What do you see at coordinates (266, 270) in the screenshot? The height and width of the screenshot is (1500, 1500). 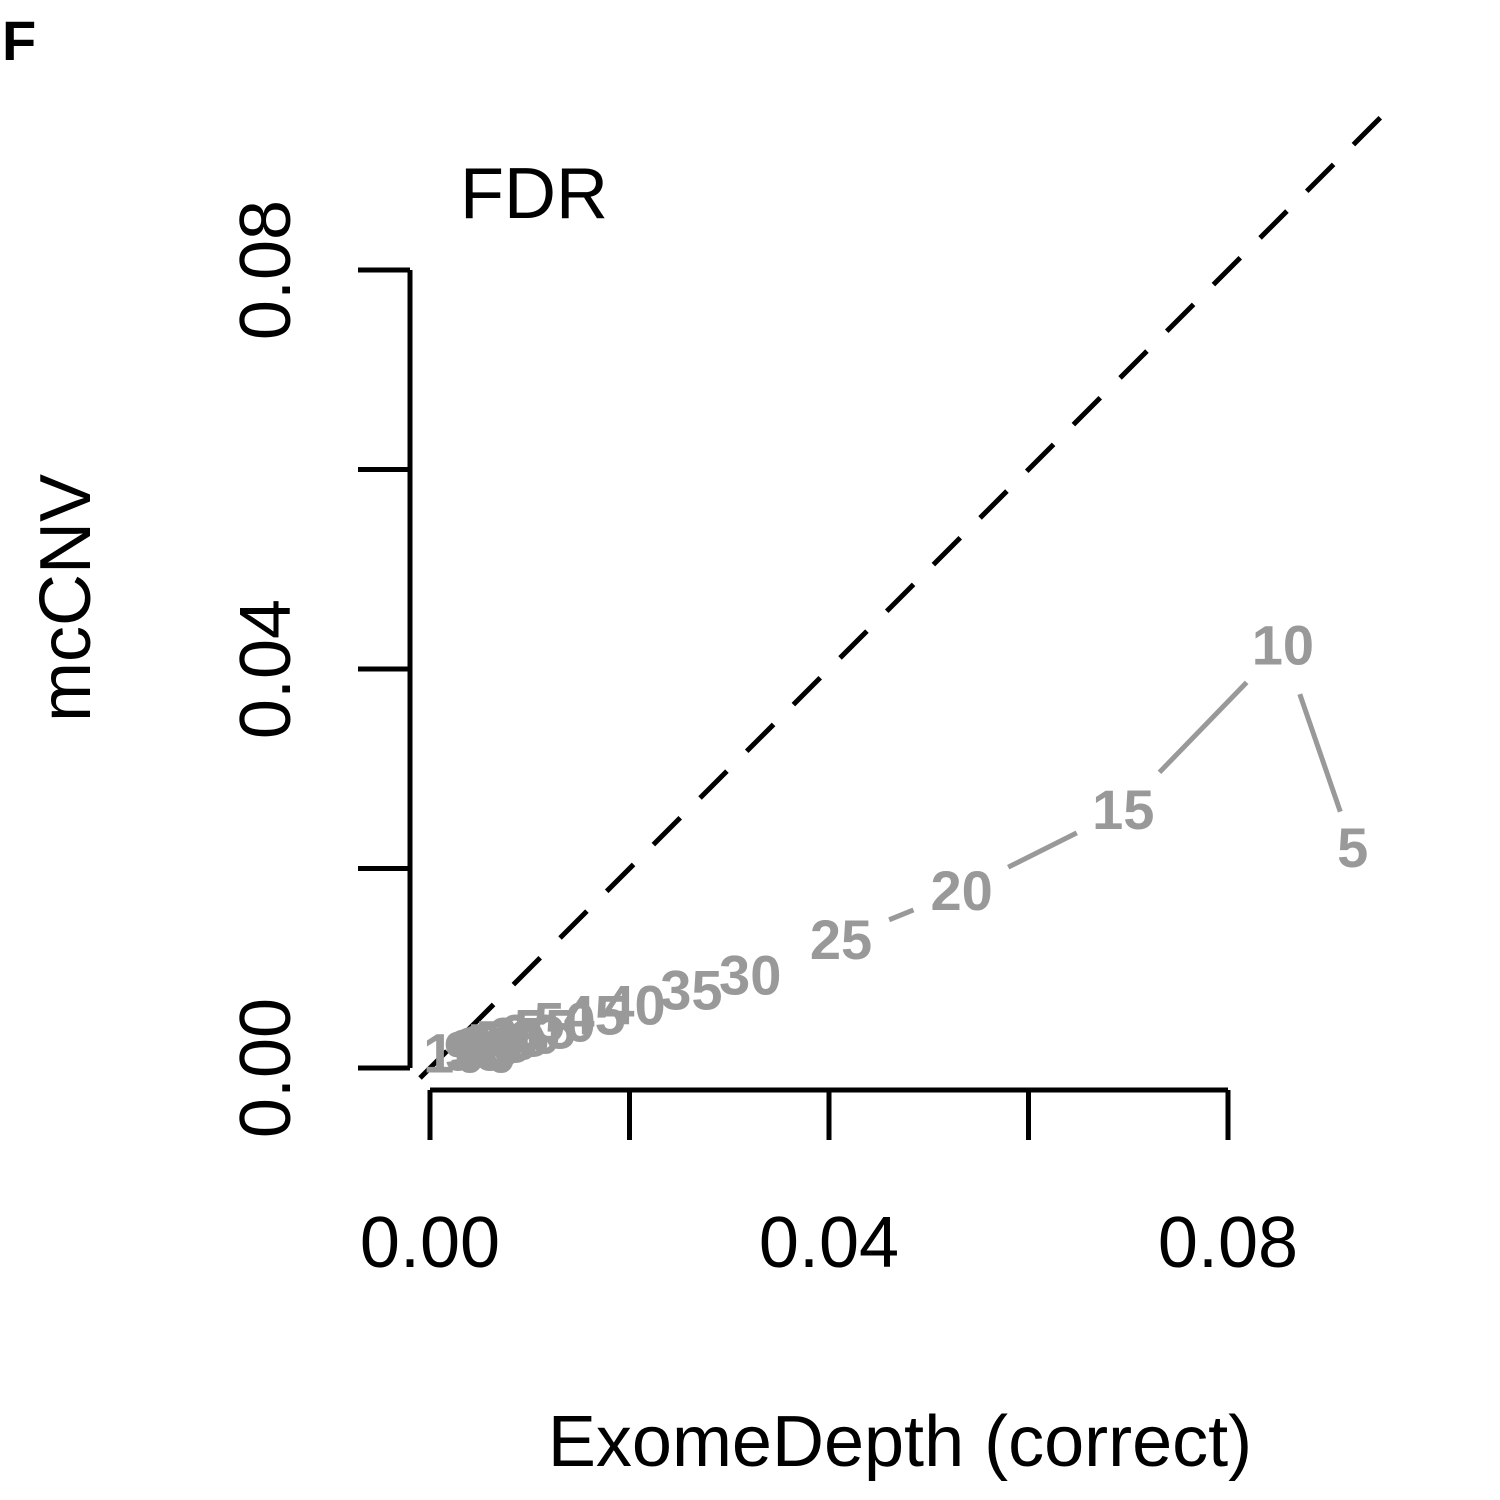 I see `y-tick-label: 0.08` at bounding box center [266, 270].